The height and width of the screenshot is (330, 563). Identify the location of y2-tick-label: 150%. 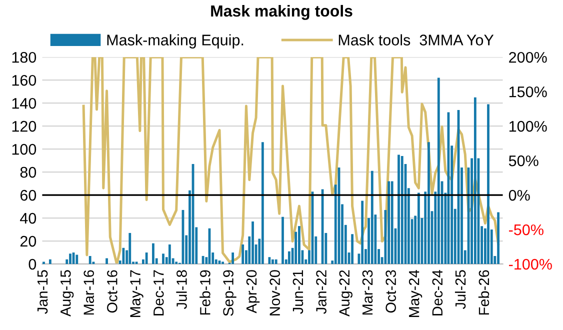
(528, 92).